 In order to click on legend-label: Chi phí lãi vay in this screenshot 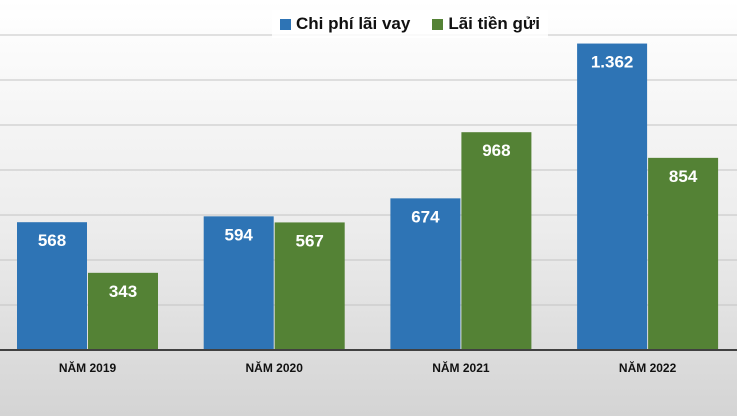, I will do `click(353, 23)`.